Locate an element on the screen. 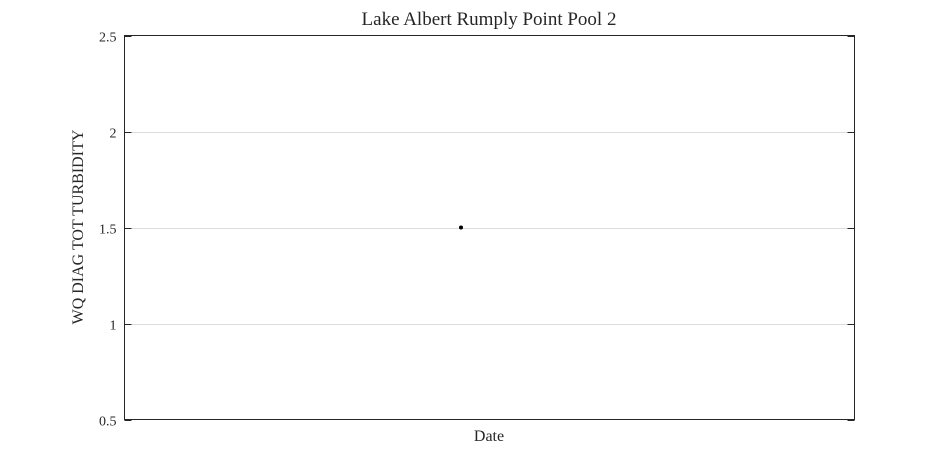  y-tick-label: 1.5 is located at coordinates (108, 230).